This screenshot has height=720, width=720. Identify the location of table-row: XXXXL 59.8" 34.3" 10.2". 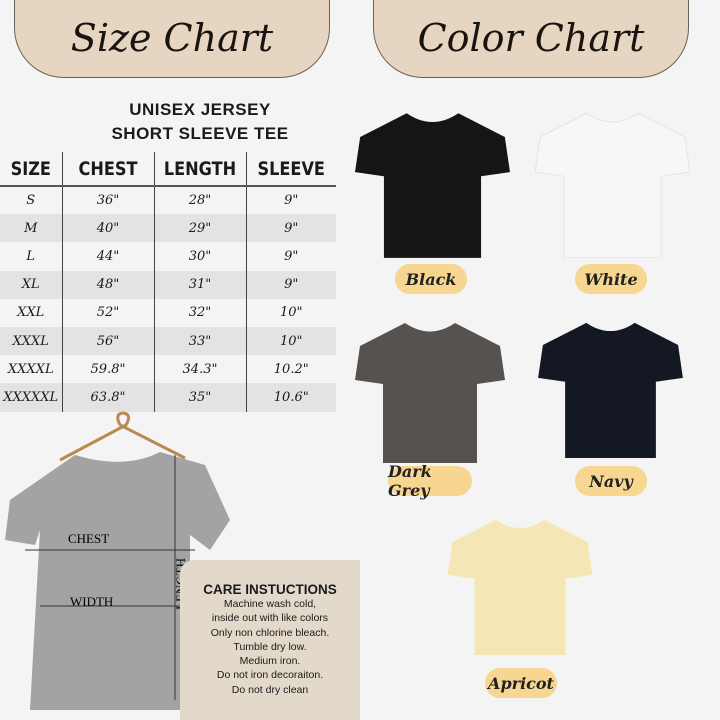
(168, 369).